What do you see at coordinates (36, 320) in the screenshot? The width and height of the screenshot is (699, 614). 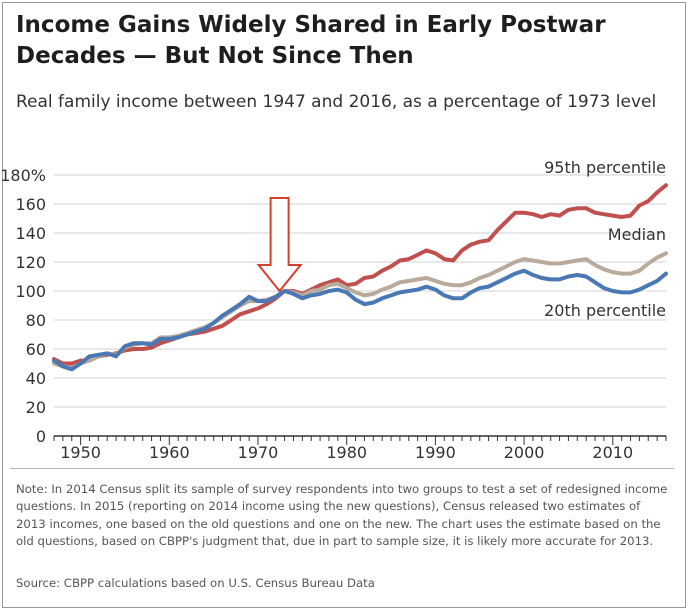 I see `y-tick-label: 80` at bounding box center [36, 320].